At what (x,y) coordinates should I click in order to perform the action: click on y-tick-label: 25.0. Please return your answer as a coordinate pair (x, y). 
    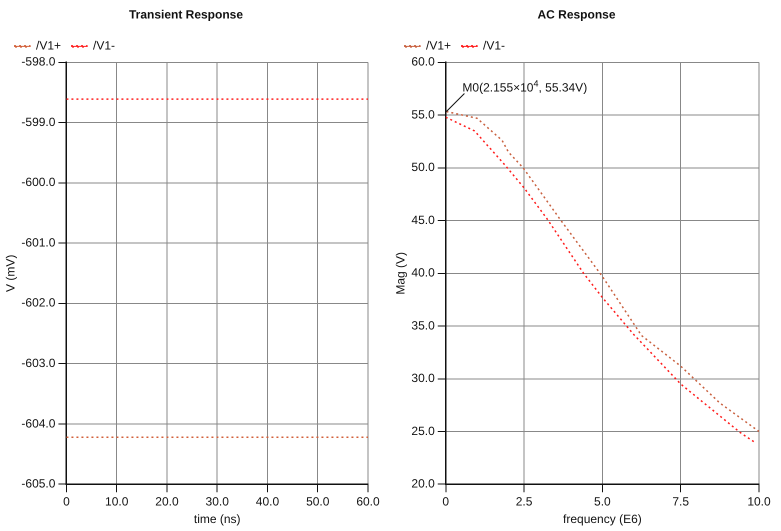
    Looking at the image, I should click on (423, 431).